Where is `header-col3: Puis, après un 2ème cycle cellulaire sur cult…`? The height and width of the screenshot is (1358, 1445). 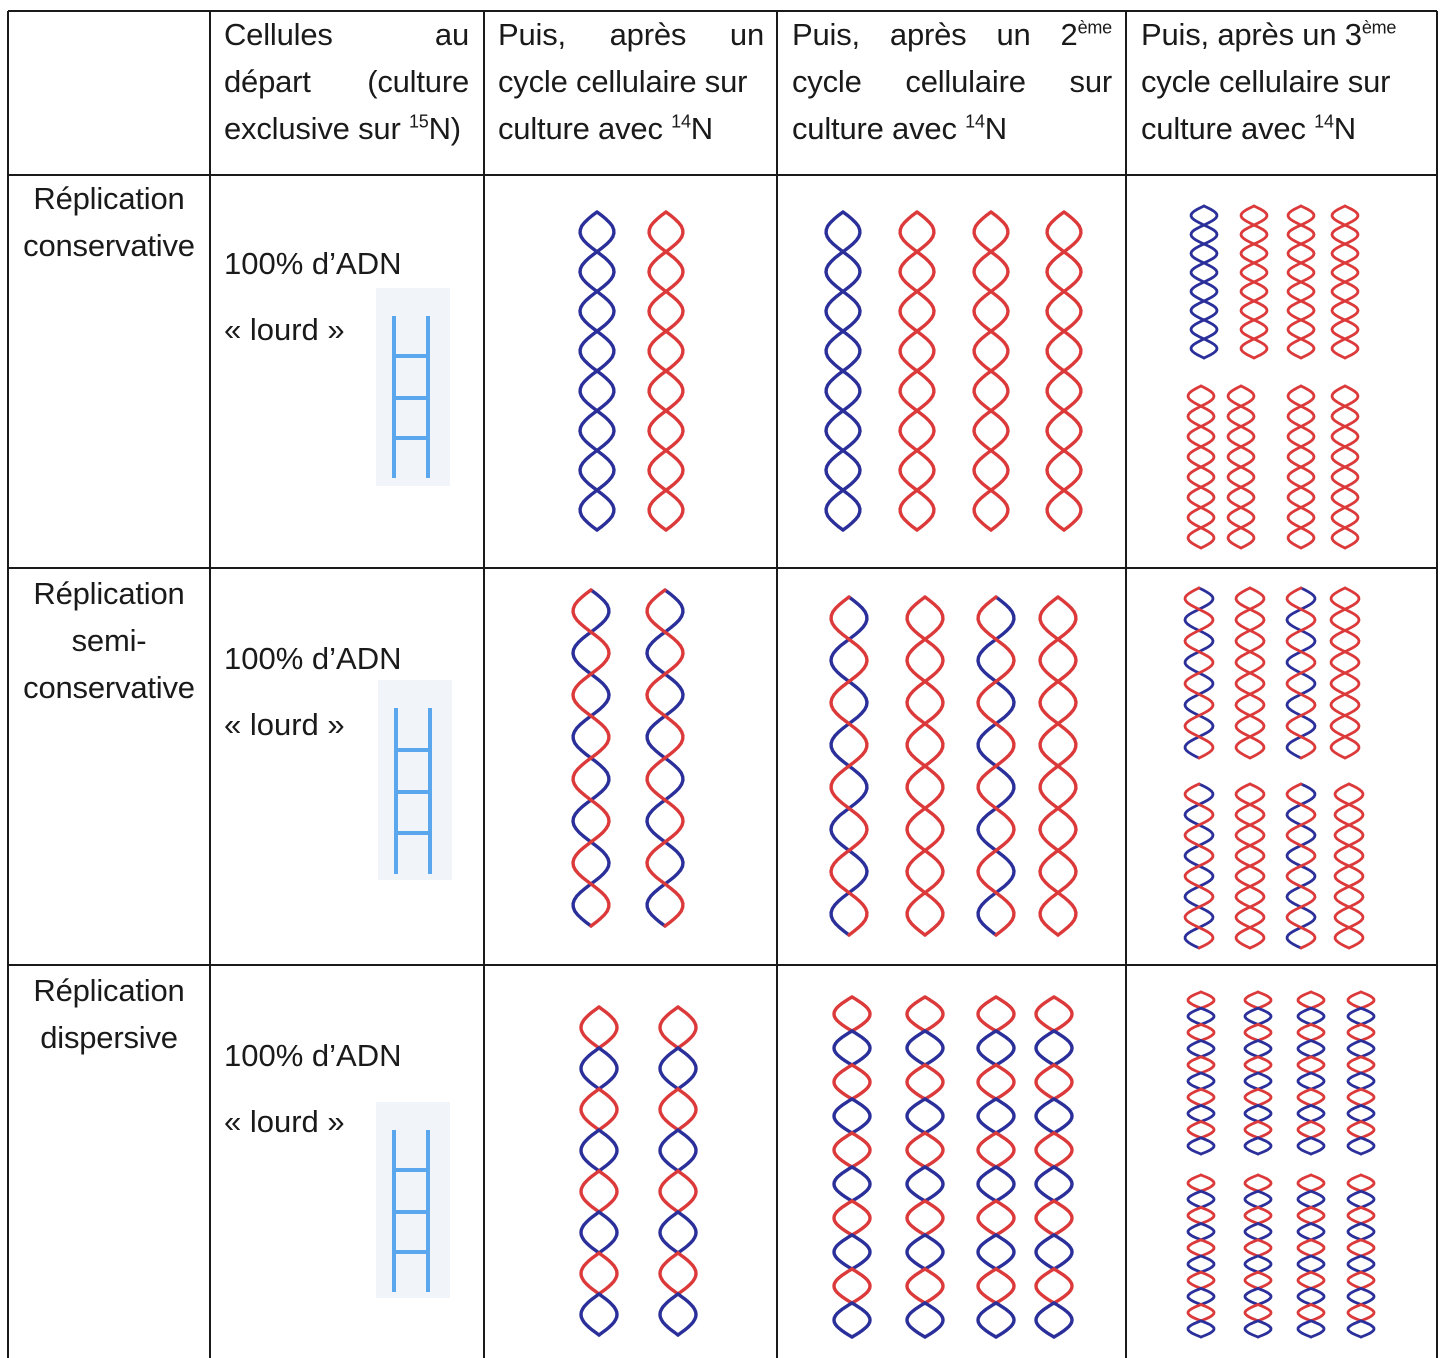 header-col3: Puis, après un 2ème cycle cellulaire sur cult… is located at coordinates (952, 81).